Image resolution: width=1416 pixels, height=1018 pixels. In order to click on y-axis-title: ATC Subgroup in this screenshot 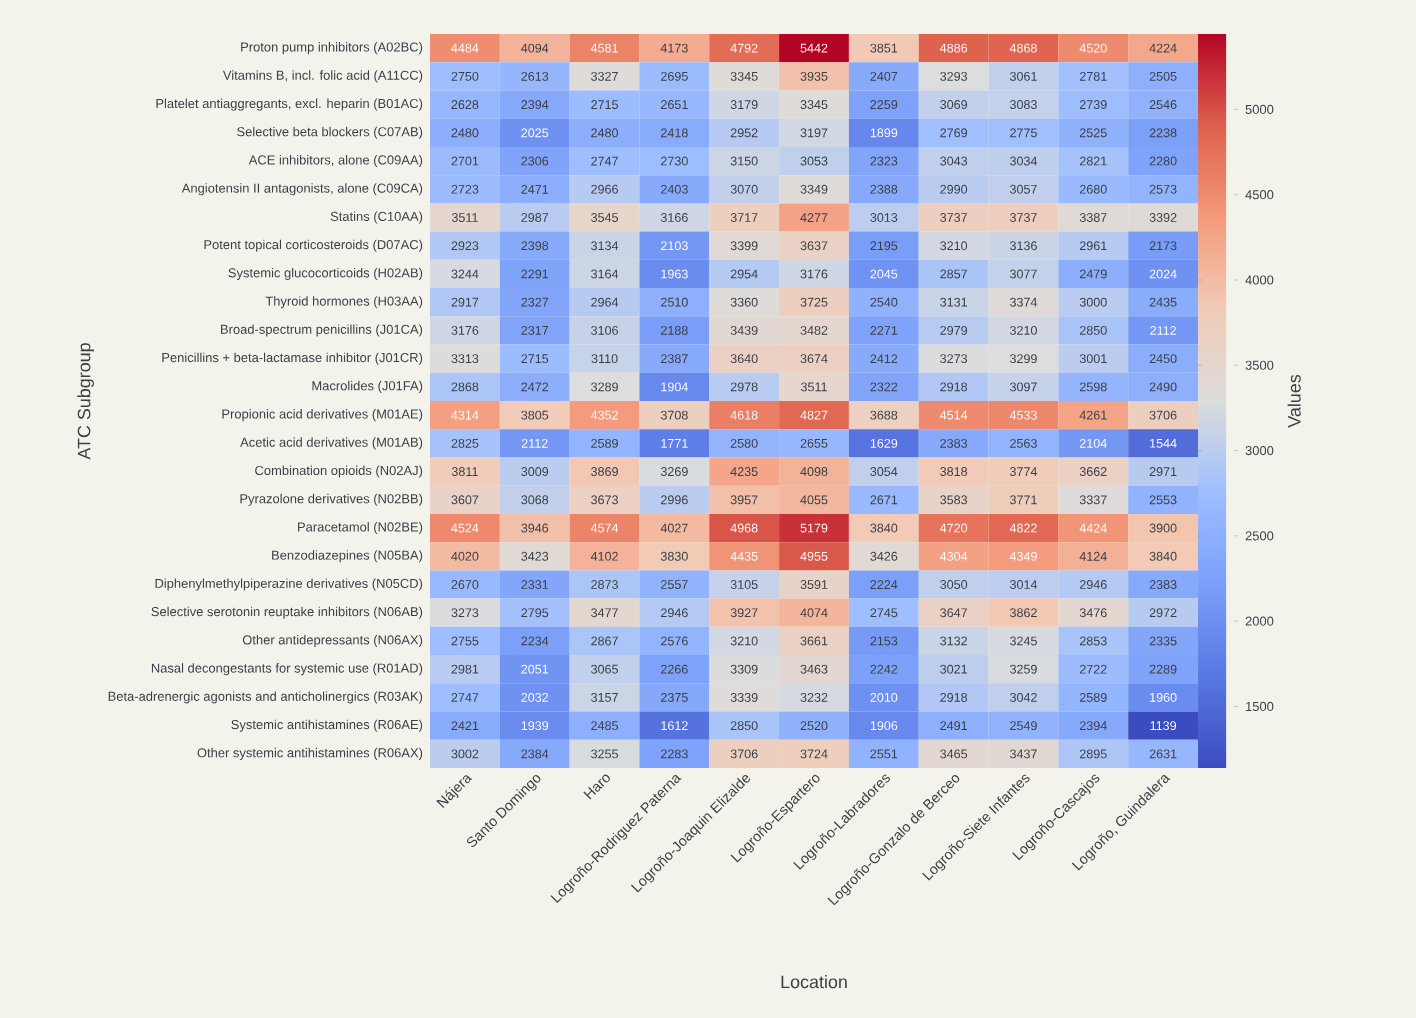, I will do `click(85, 401)`.